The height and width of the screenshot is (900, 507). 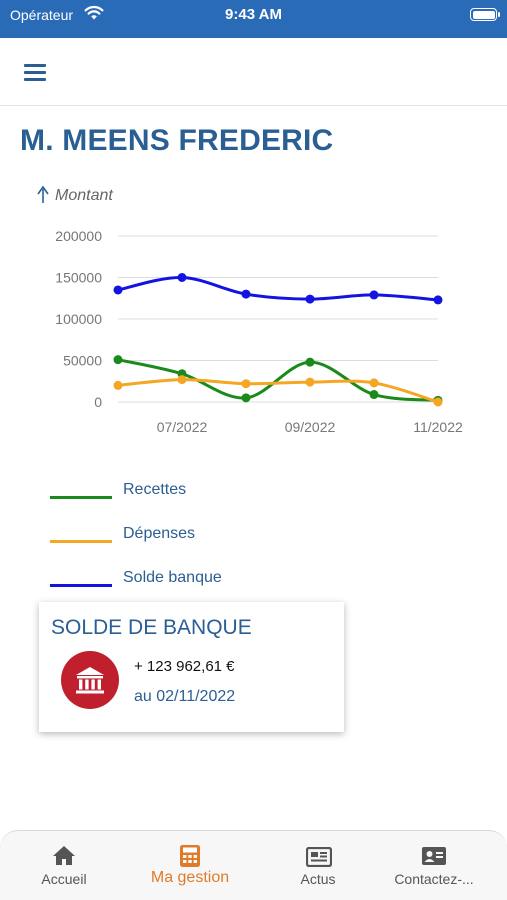 What do you see at coordinates (81, 497) in the screenshot?
I see `legend-swatch-recettes` at bounding box center [81, 497].